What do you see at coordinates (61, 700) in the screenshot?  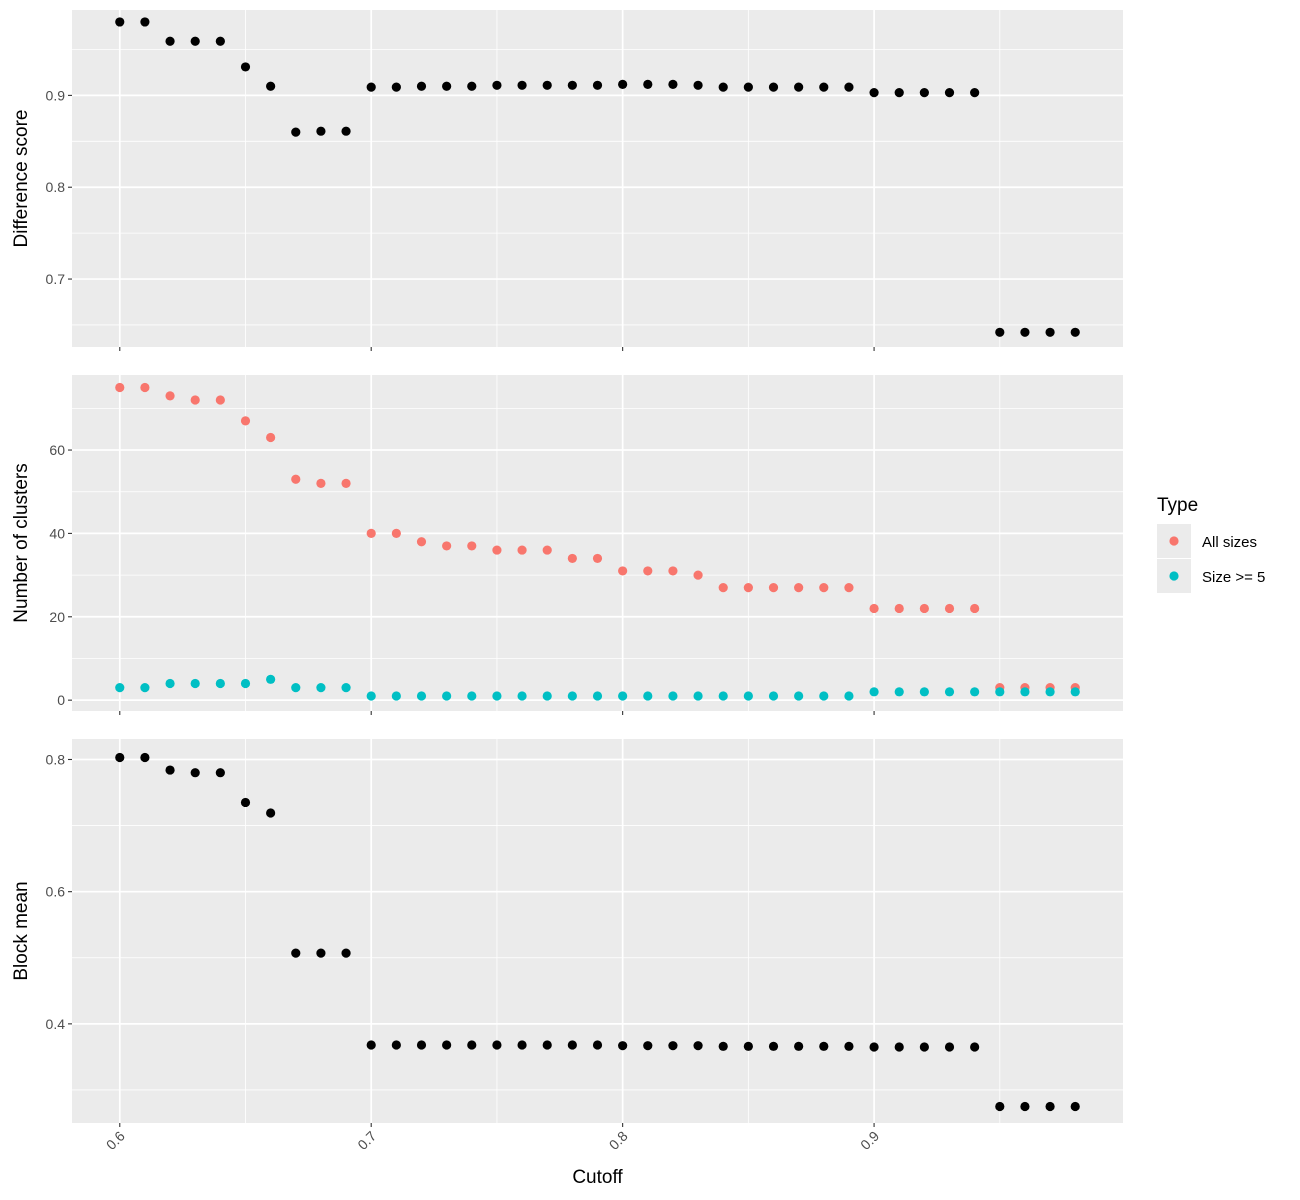 I see `y-tick-label: 0` at bounding box center [61, 700].